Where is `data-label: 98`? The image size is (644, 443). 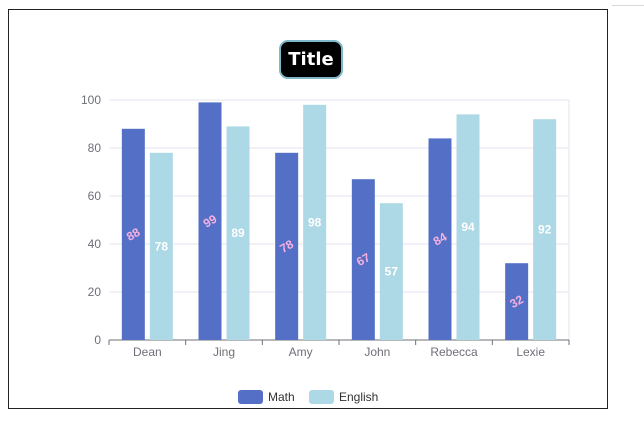
data-label: 98 is located at coordinates (315, 222).